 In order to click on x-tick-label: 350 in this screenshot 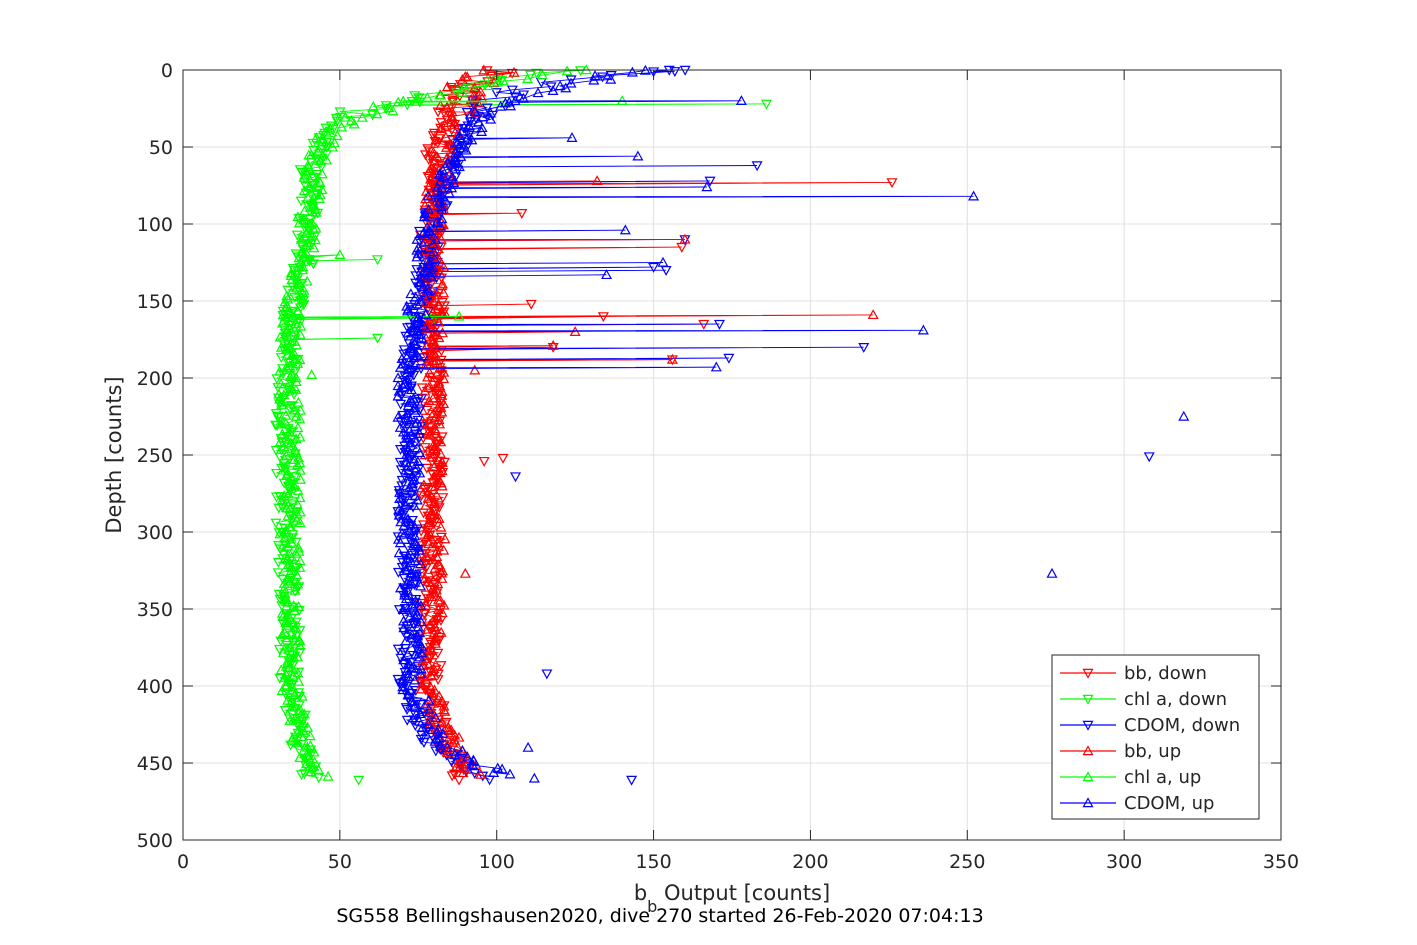, I will do `click(1281, 862)`.